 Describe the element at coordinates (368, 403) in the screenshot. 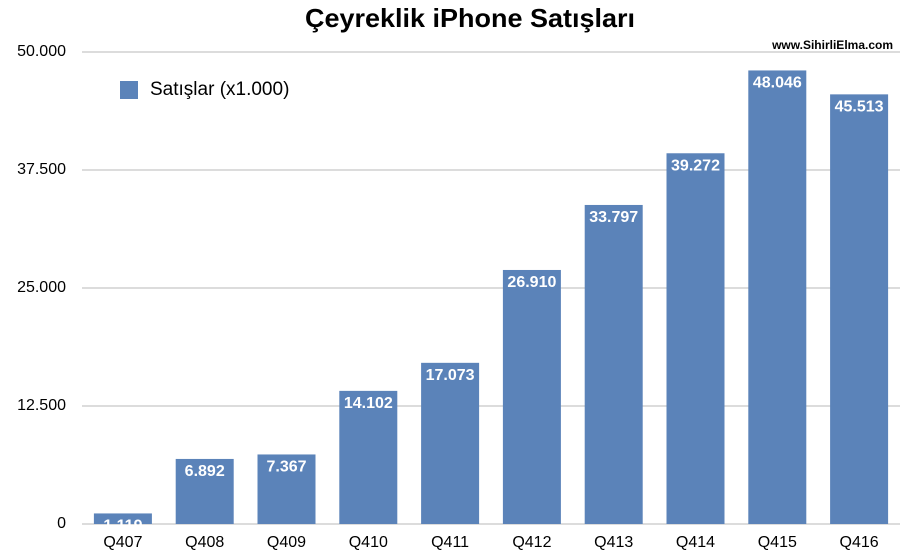

I see `value-label: 14.102` at that location.